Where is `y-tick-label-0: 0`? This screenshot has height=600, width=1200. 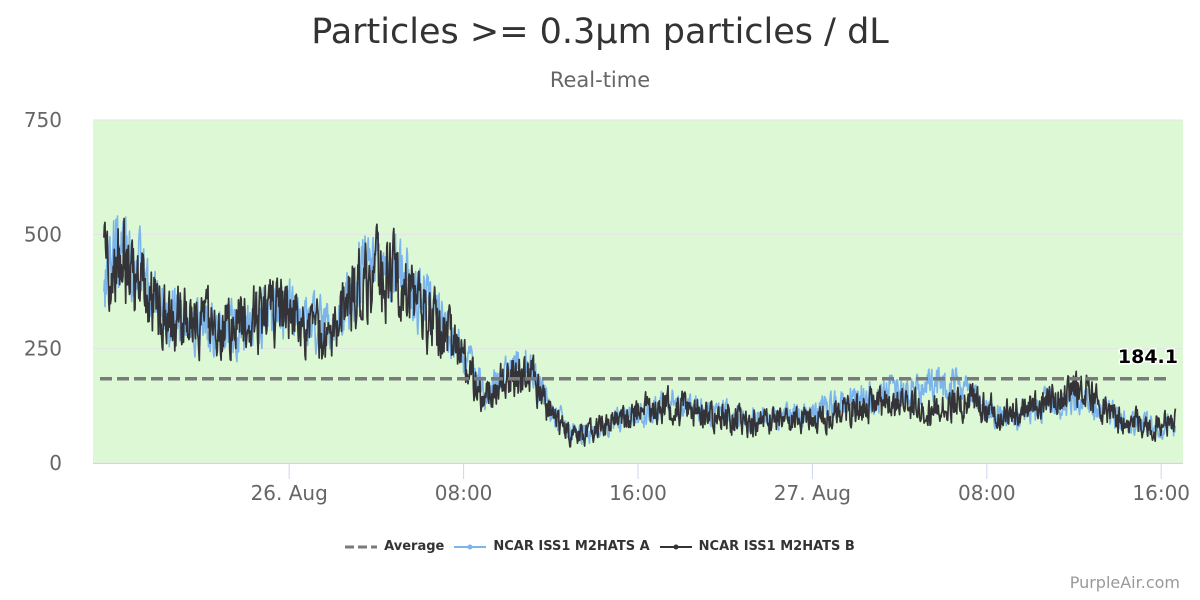
y-tick-label-0: 0 is located at coordinates (55, 463).